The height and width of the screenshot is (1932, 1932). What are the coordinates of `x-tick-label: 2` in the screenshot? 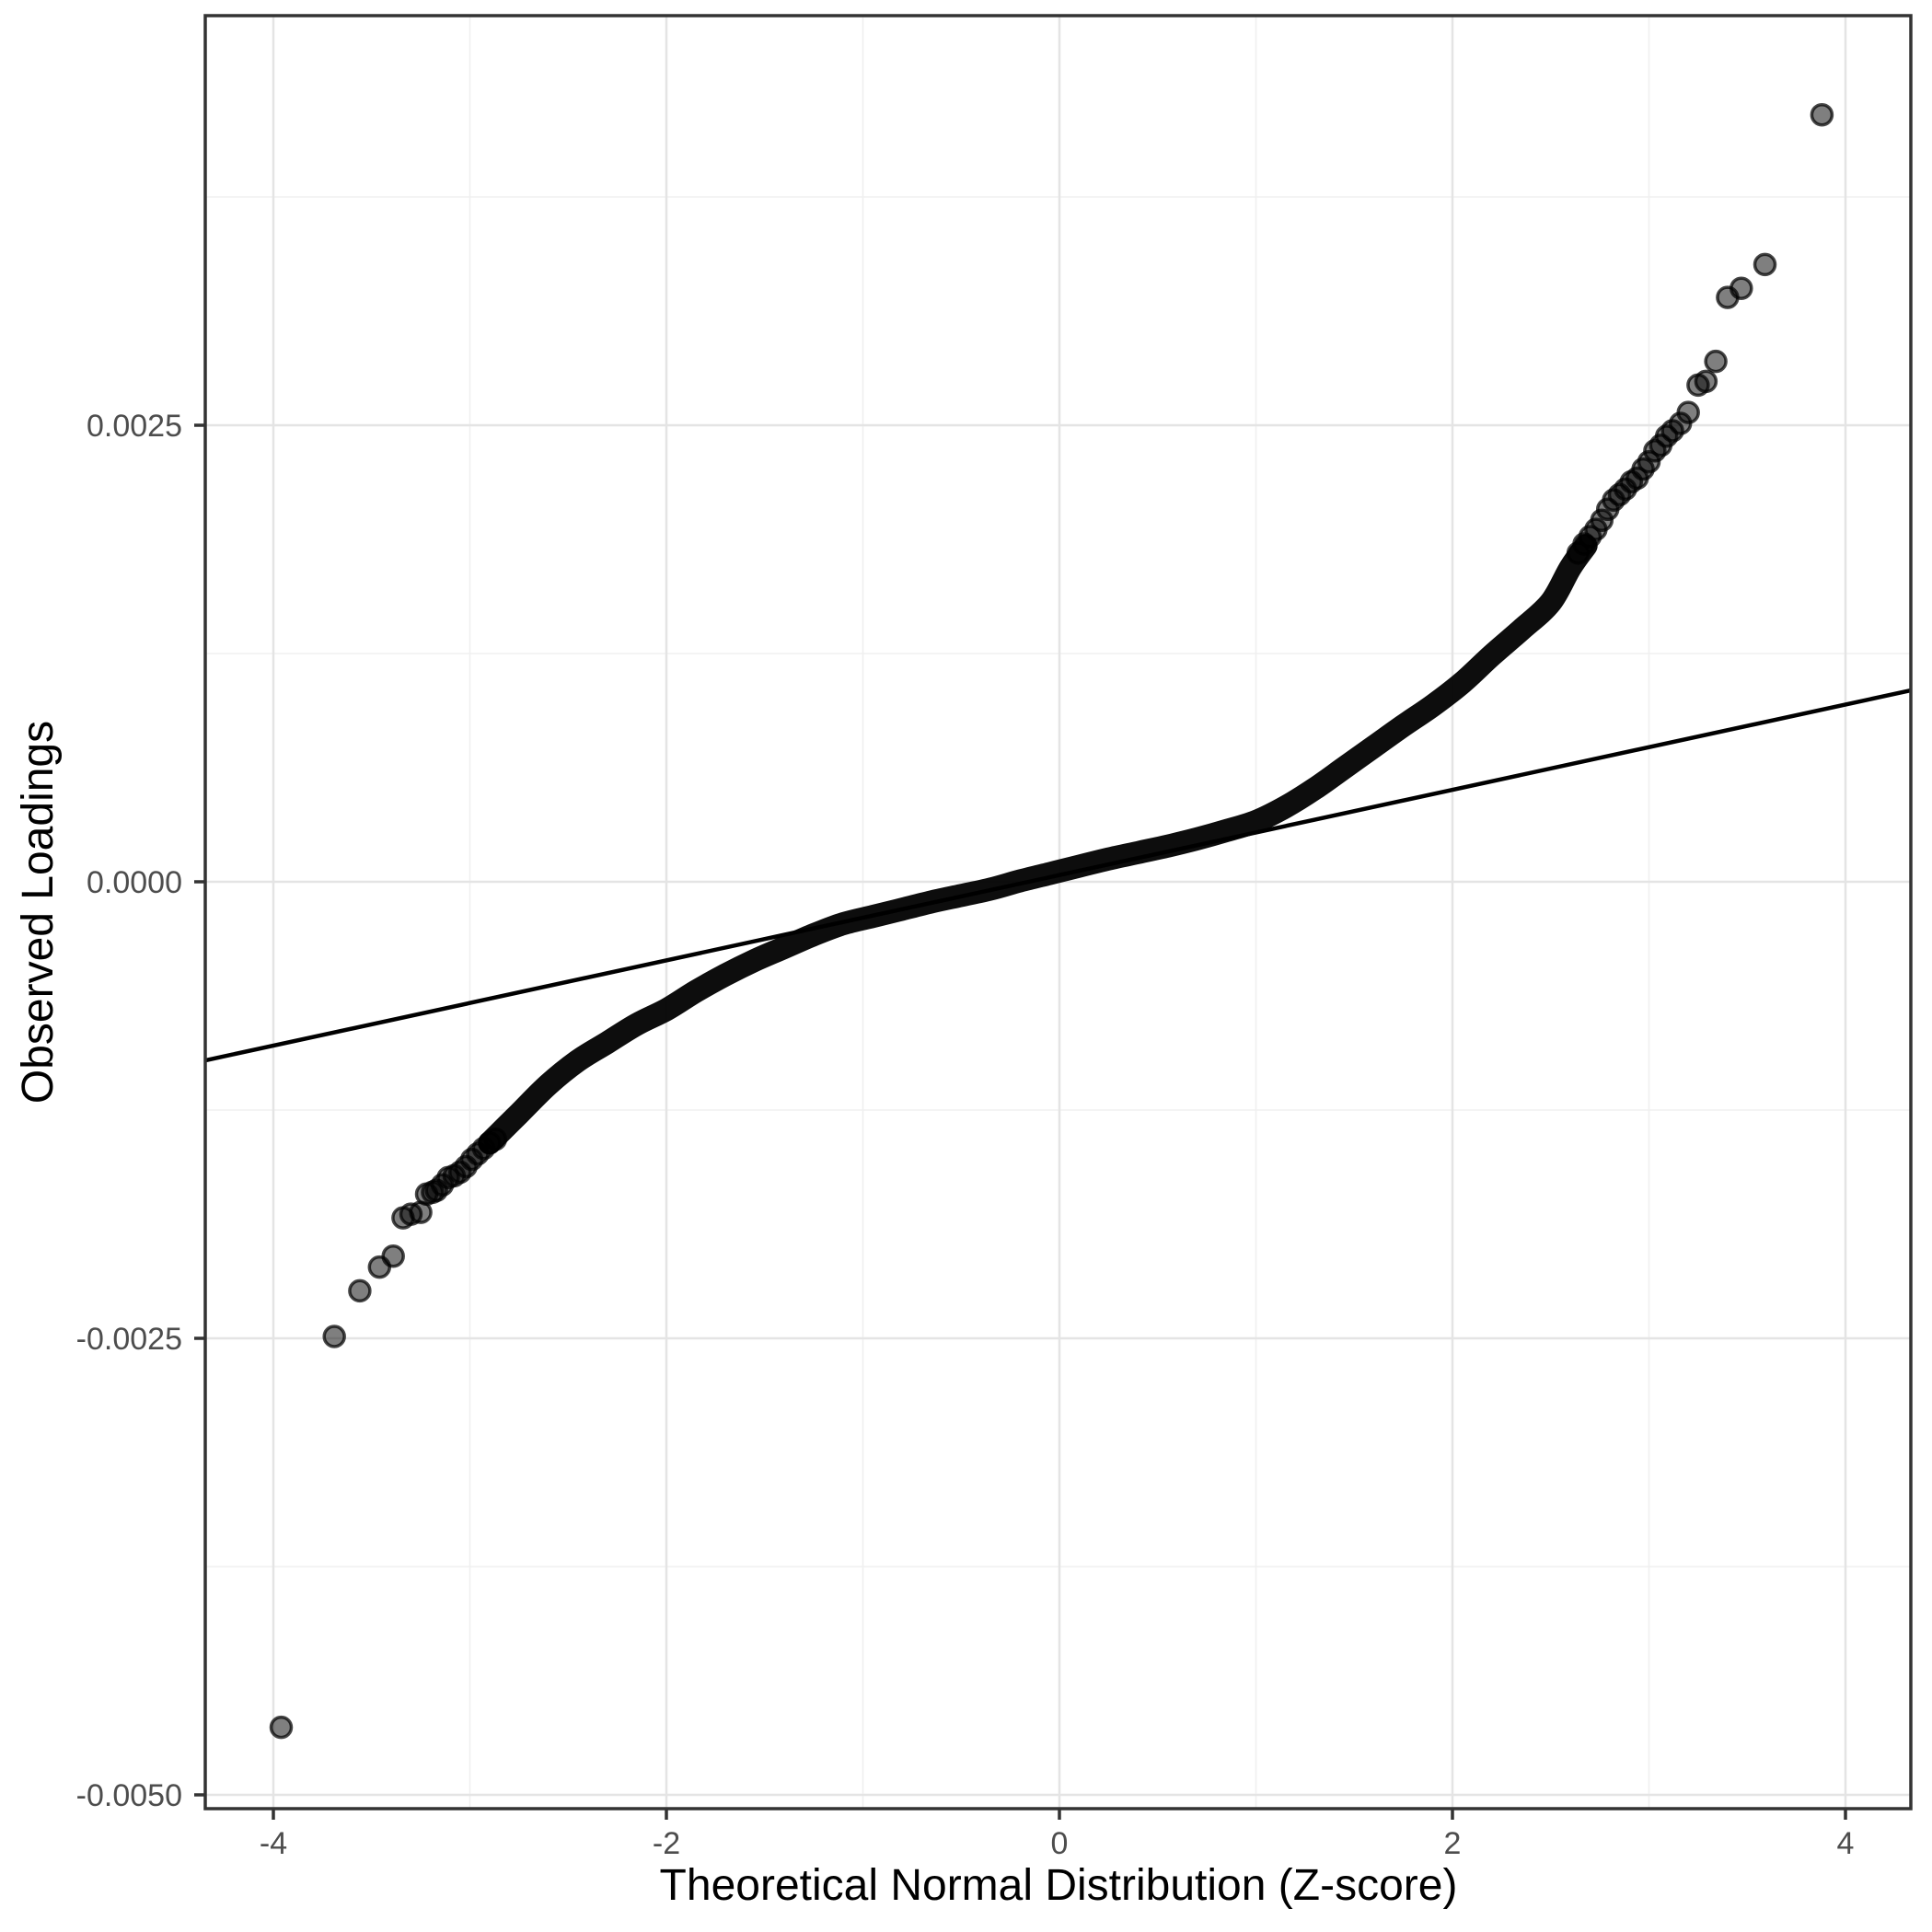 It's located at (1453, 1844).